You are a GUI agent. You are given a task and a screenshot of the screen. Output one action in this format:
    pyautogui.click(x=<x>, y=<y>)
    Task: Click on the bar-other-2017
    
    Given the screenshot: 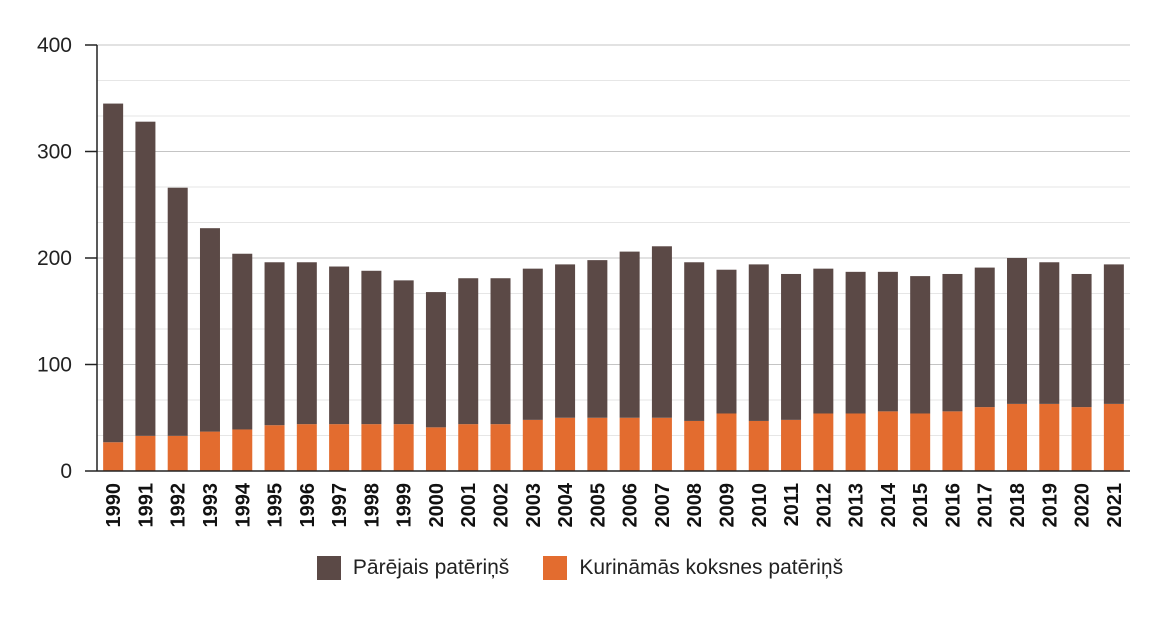 What is the action you would take?
    pyautogui.click(x=984, y=337)
    